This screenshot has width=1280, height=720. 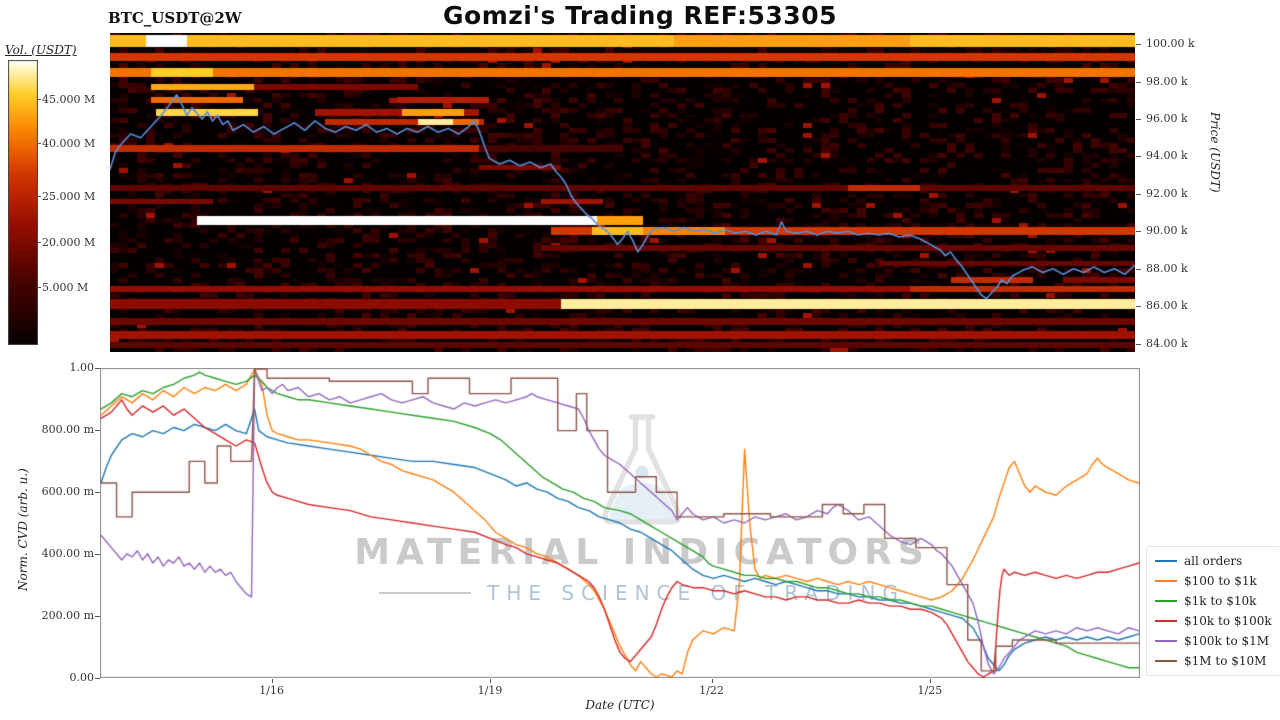 I want to click on legend-label: $1k to $10k, so click(x=1220, y=601).